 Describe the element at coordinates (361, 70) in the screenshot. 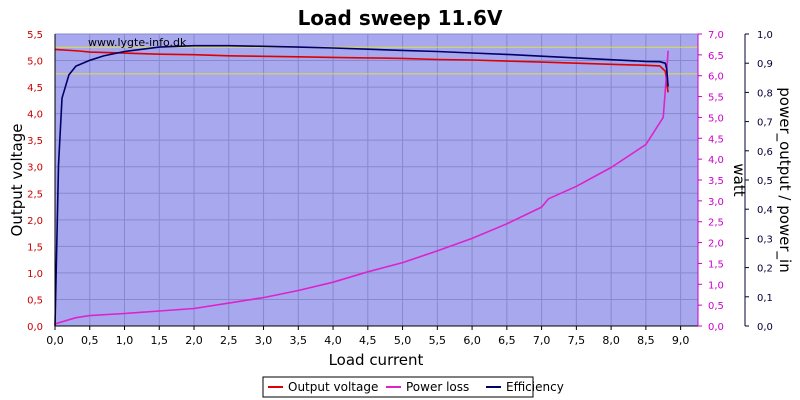

I see `series-line-output-voltage` at that location.